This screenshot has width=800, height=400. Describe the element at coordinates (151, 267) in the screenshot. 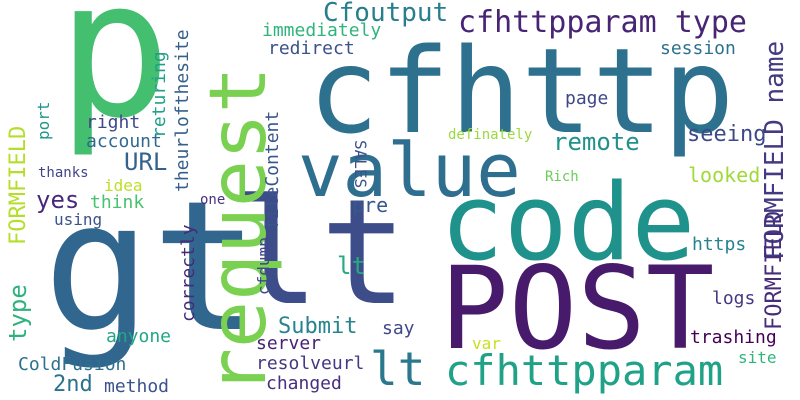

I see `word-gt-big: gt` at that location.